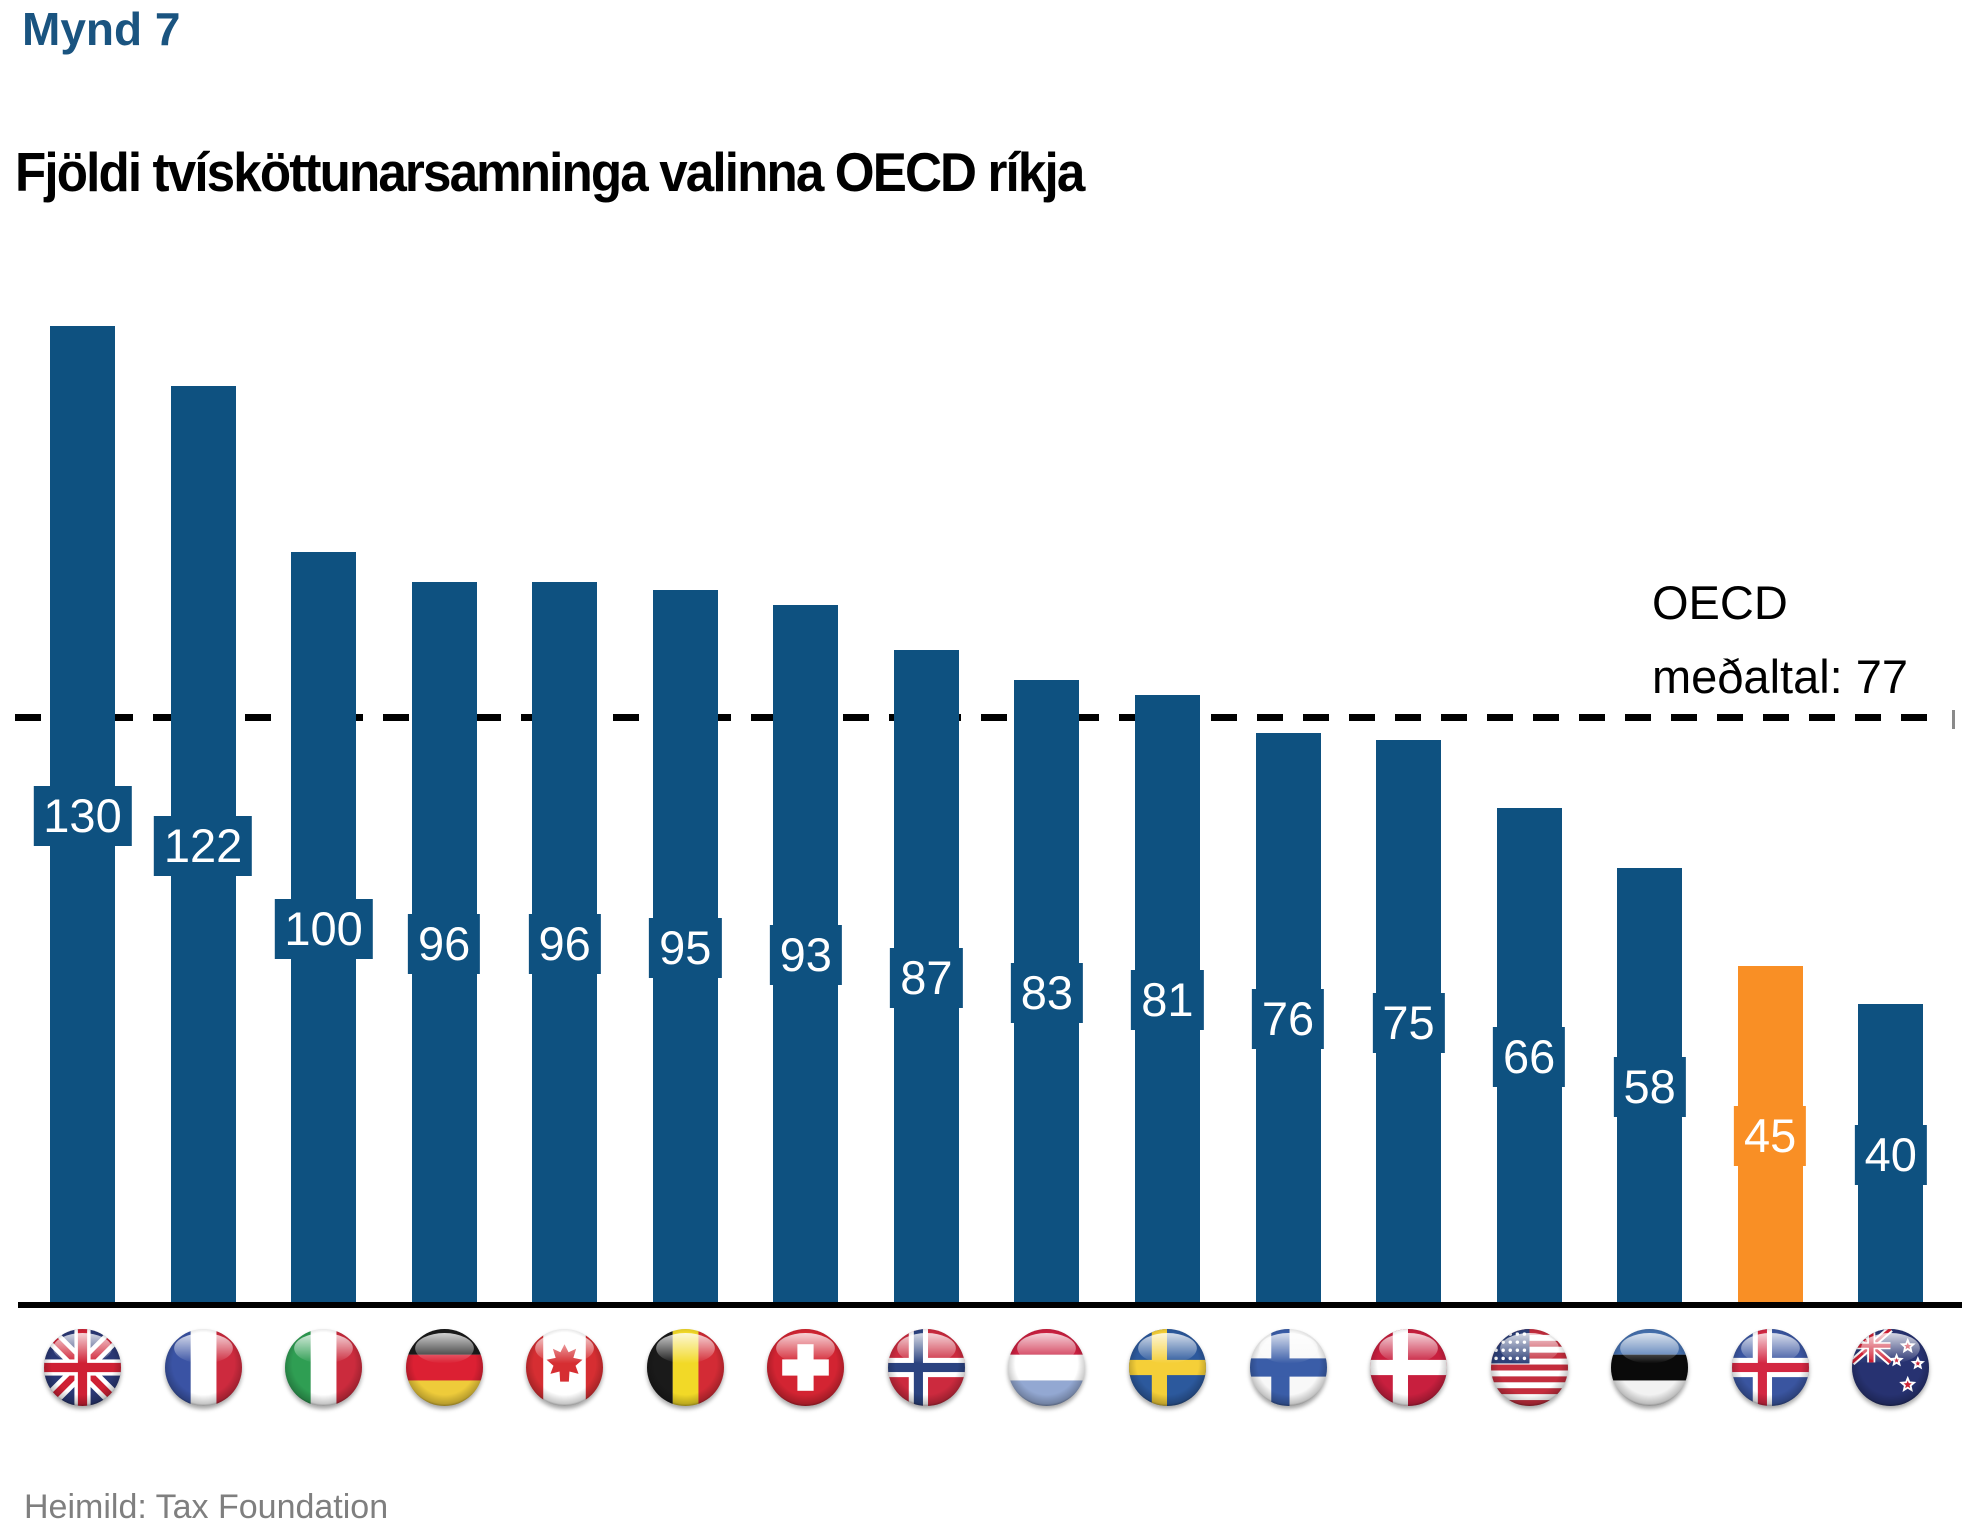  I want to click on bar-value-label-ee: 58, so click(1649, 1087).